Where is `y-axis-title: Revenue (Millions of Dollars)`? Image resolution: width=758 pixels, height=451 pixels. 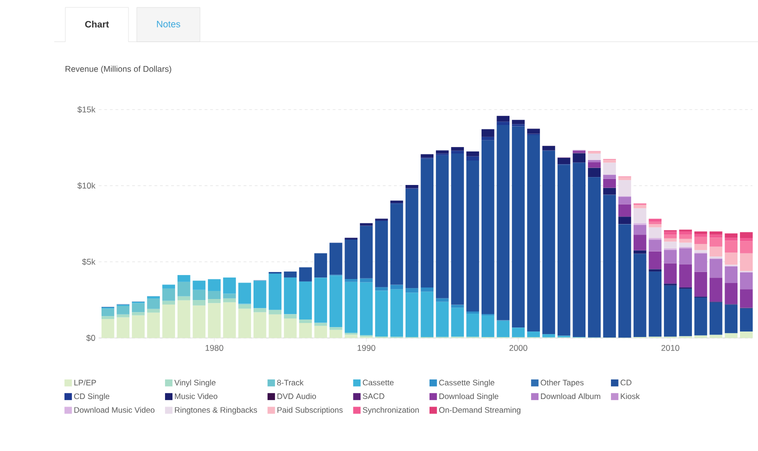
y-axis-title: Revenue (Millions of Dollars) is located at coordinates (119, 70).